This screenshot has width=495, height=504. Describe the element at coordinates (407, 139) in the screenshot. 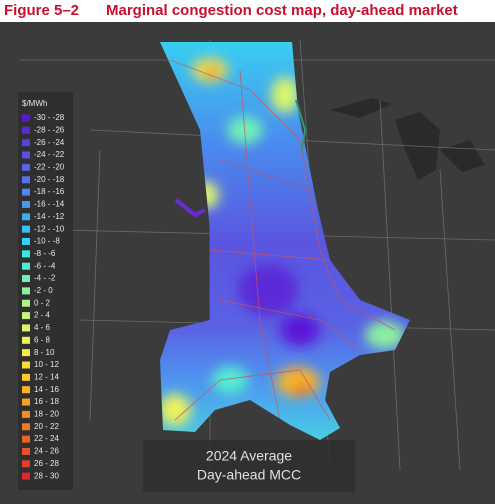

I see `lakes` at that location.